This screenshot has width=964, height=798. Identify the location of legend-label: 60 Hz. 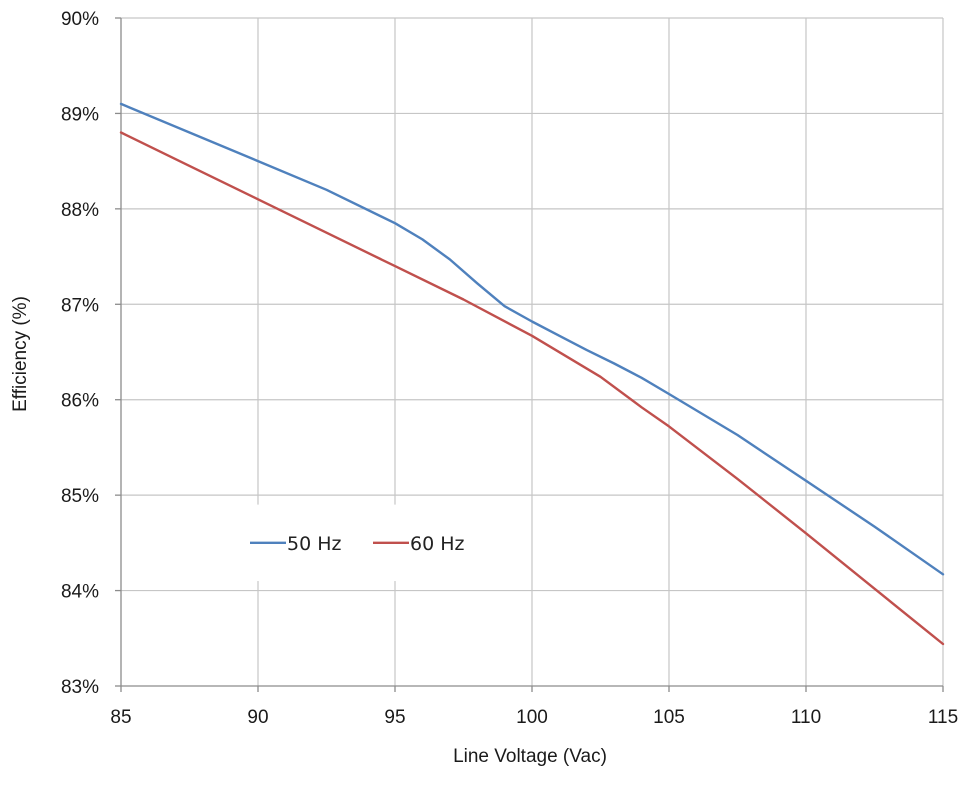
(437, 544).